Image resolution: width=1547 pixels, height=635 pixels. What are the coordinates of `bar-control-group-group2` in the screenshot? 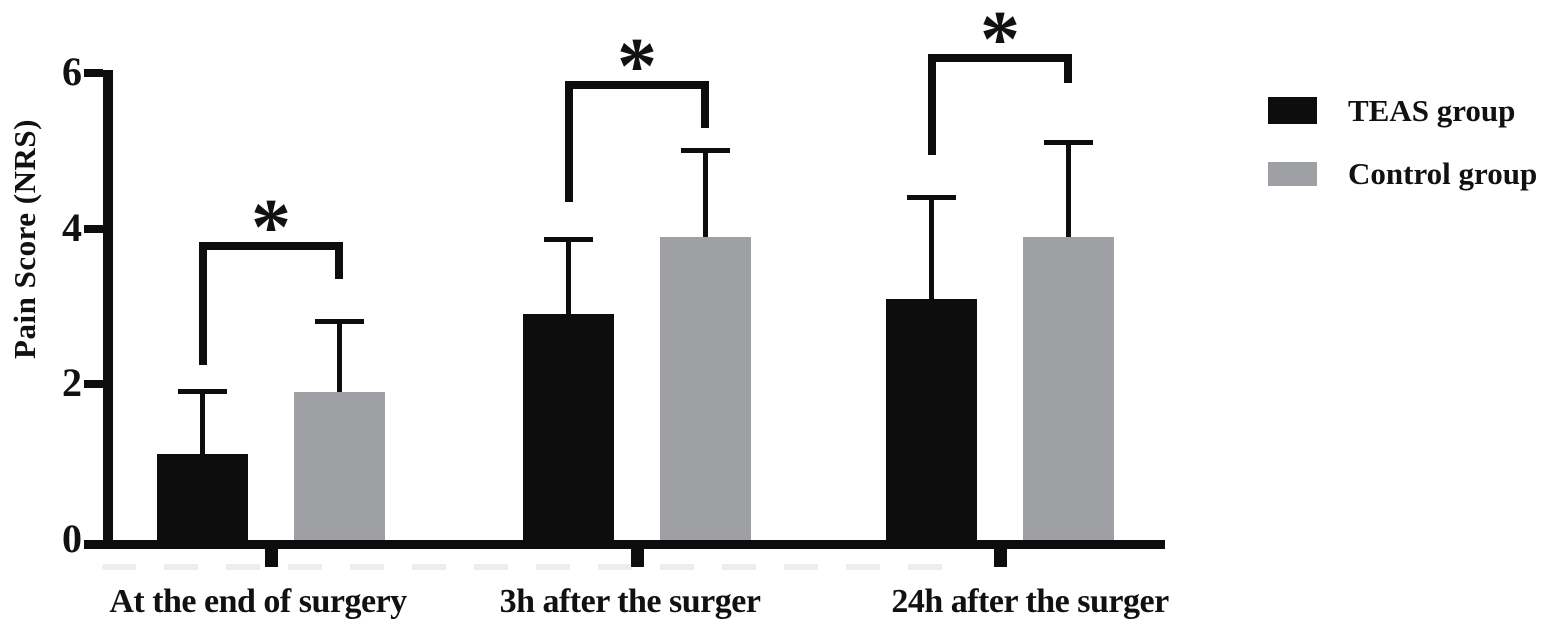 It's located at (705, 388).